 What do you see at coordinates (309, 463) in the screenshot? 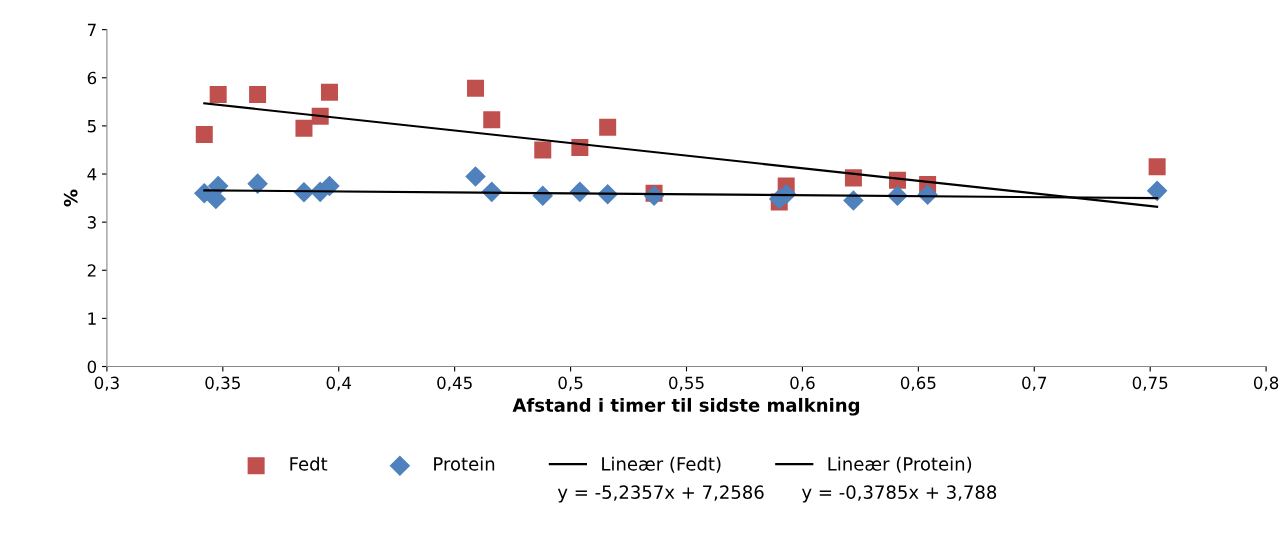
I see `legend-label: Fedt` at bounding box center [309, 463].